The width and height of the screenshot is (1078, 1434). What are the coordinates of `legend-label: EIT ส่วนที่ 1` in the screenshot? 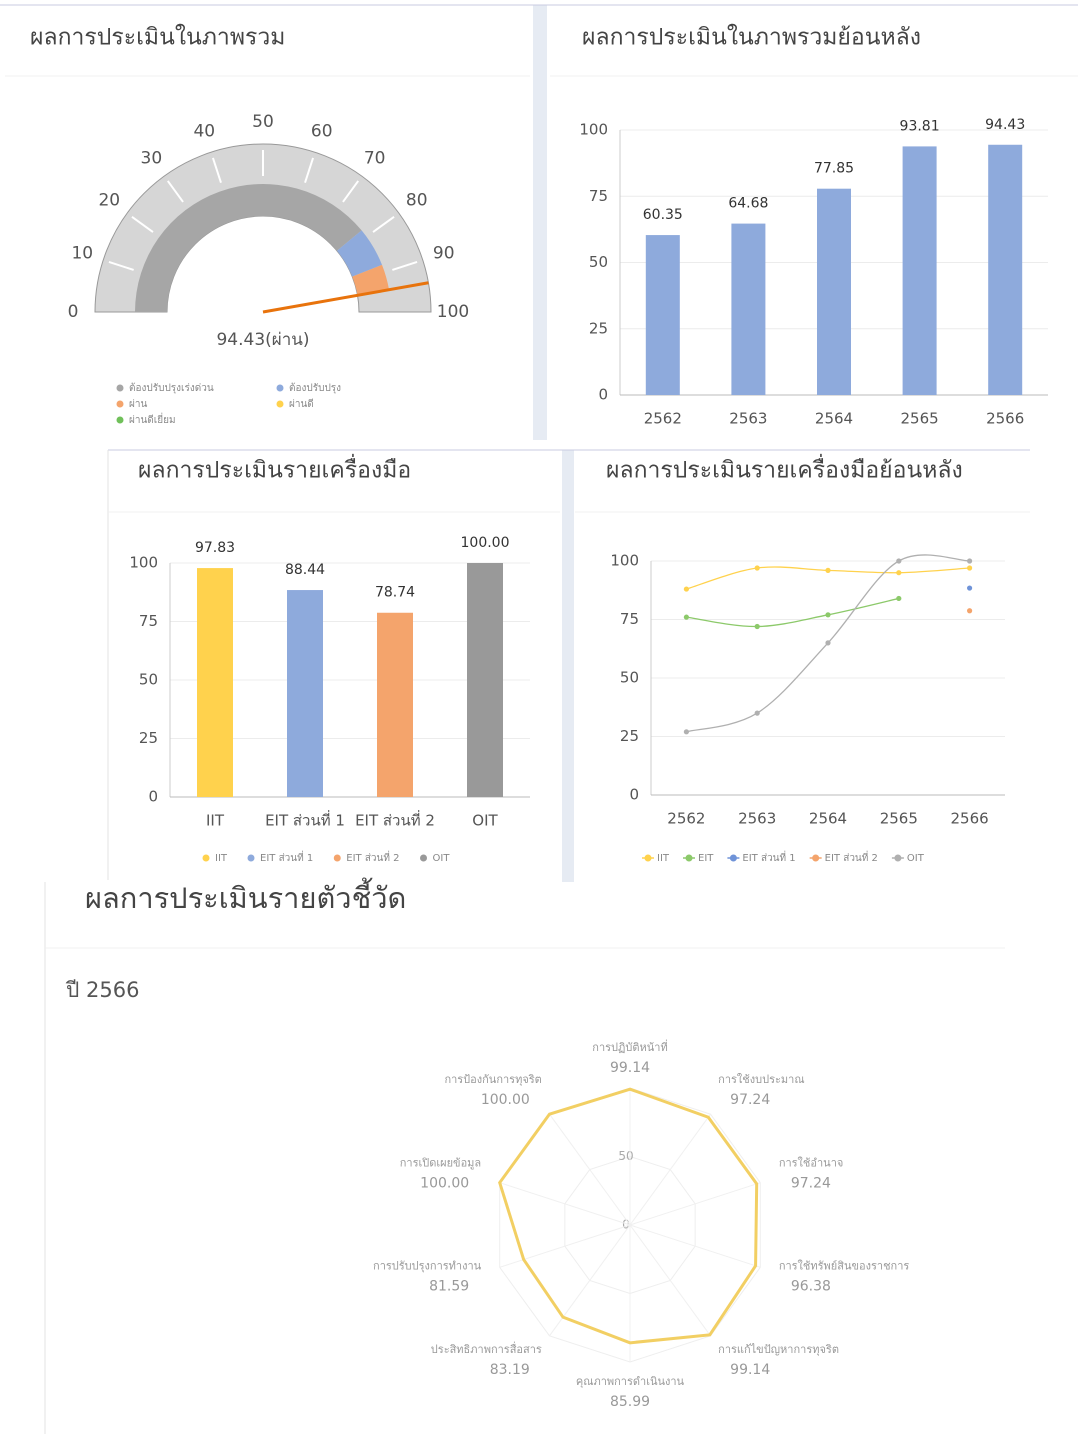 It's located at (768, 857).